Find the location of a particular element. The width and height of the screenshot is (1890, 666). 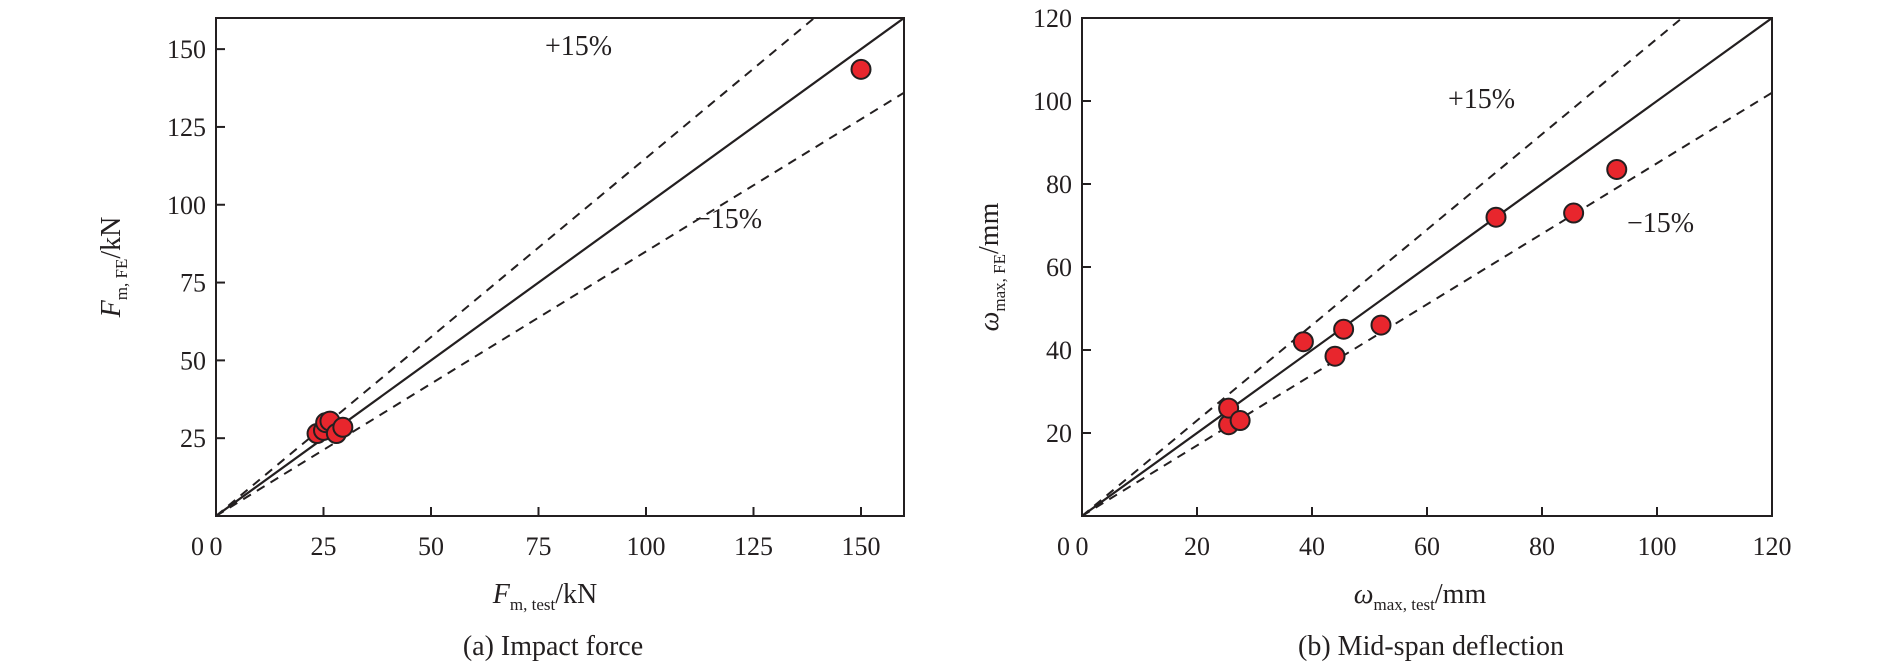

panel-caption: (b) Mid-span deflection is located at coordinates (1431, 646).